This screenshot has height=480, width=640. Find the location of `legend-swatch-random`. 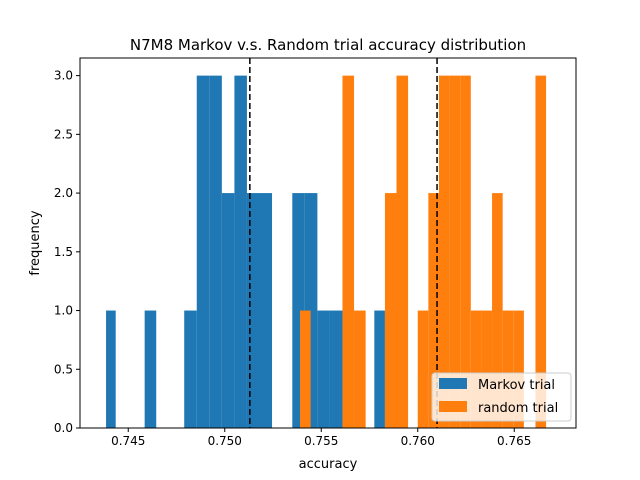

legend-swatch-random is located at coordinates (453, 406).